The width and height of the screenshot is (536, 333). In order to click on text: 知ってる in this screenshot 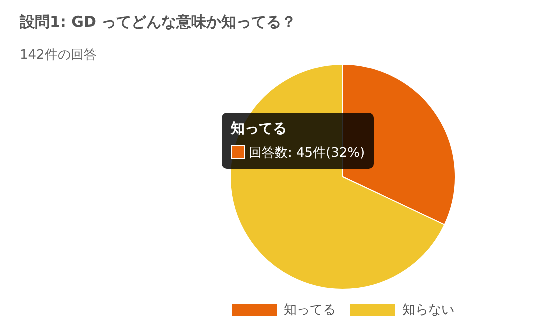, I will do `click(259, 129)`.